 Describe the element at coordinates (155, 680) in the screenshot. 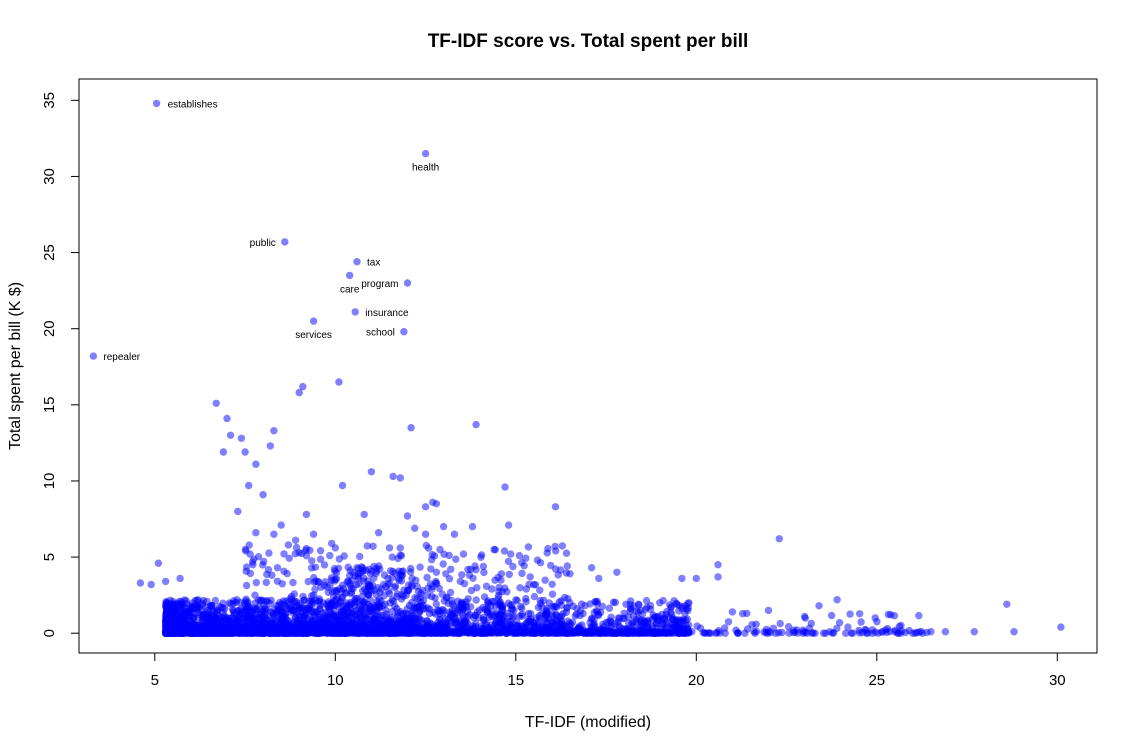

I see `x-tick-label: 5` at that location.